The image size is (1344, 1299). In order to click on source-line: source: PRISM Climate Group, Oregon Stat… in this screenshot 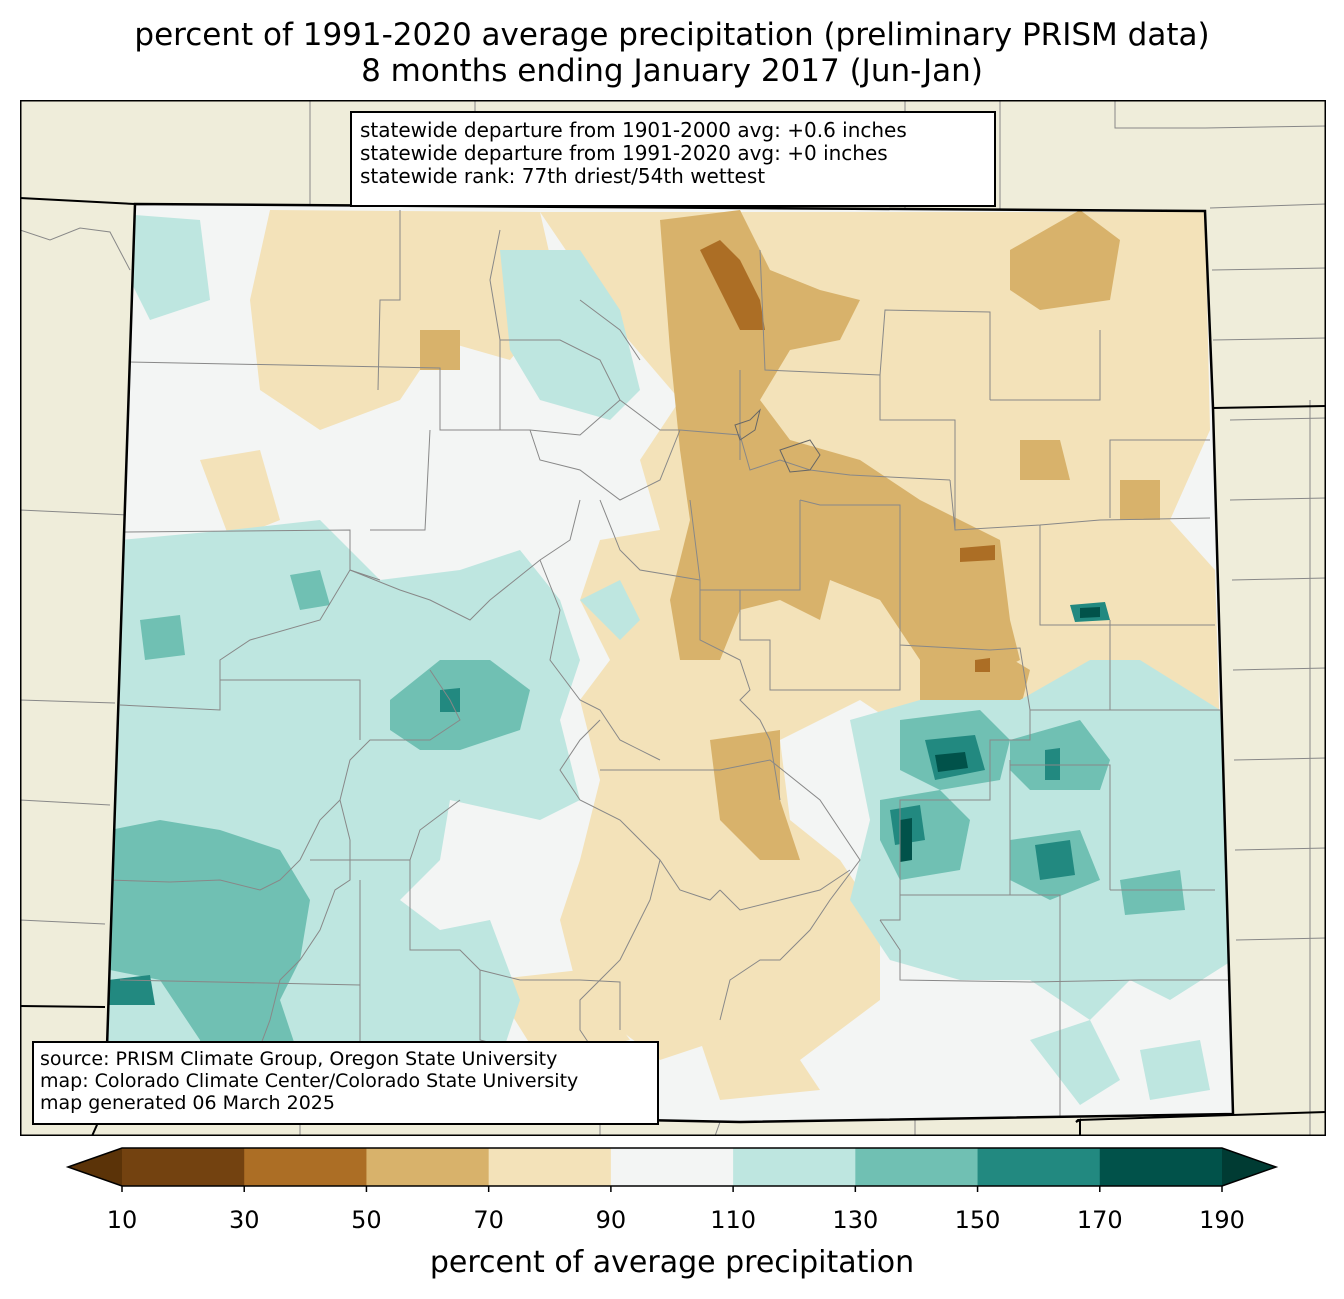, I will do `click(299, 1059)`.